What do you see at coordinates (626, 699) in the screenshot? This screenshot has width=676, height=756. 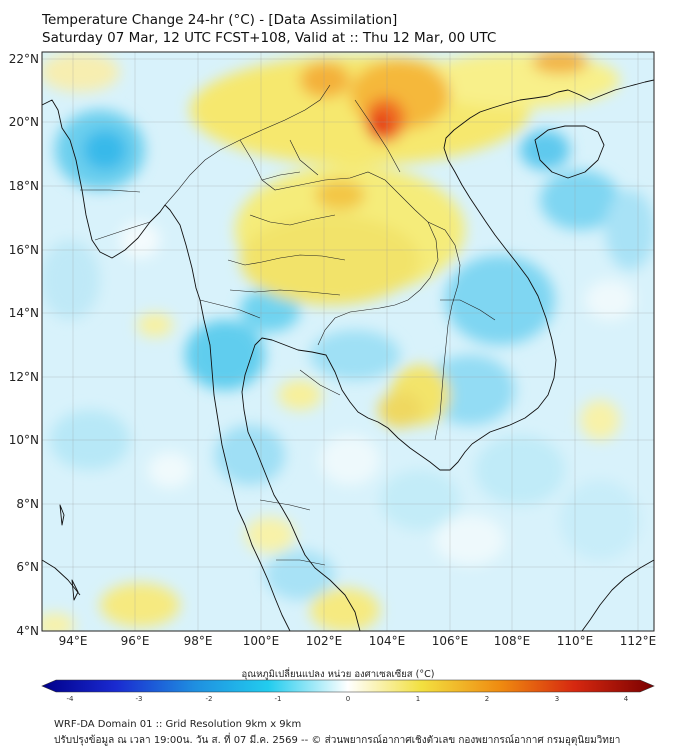 I see `colorbar-tick: 4` at bounding box center [626, 699].